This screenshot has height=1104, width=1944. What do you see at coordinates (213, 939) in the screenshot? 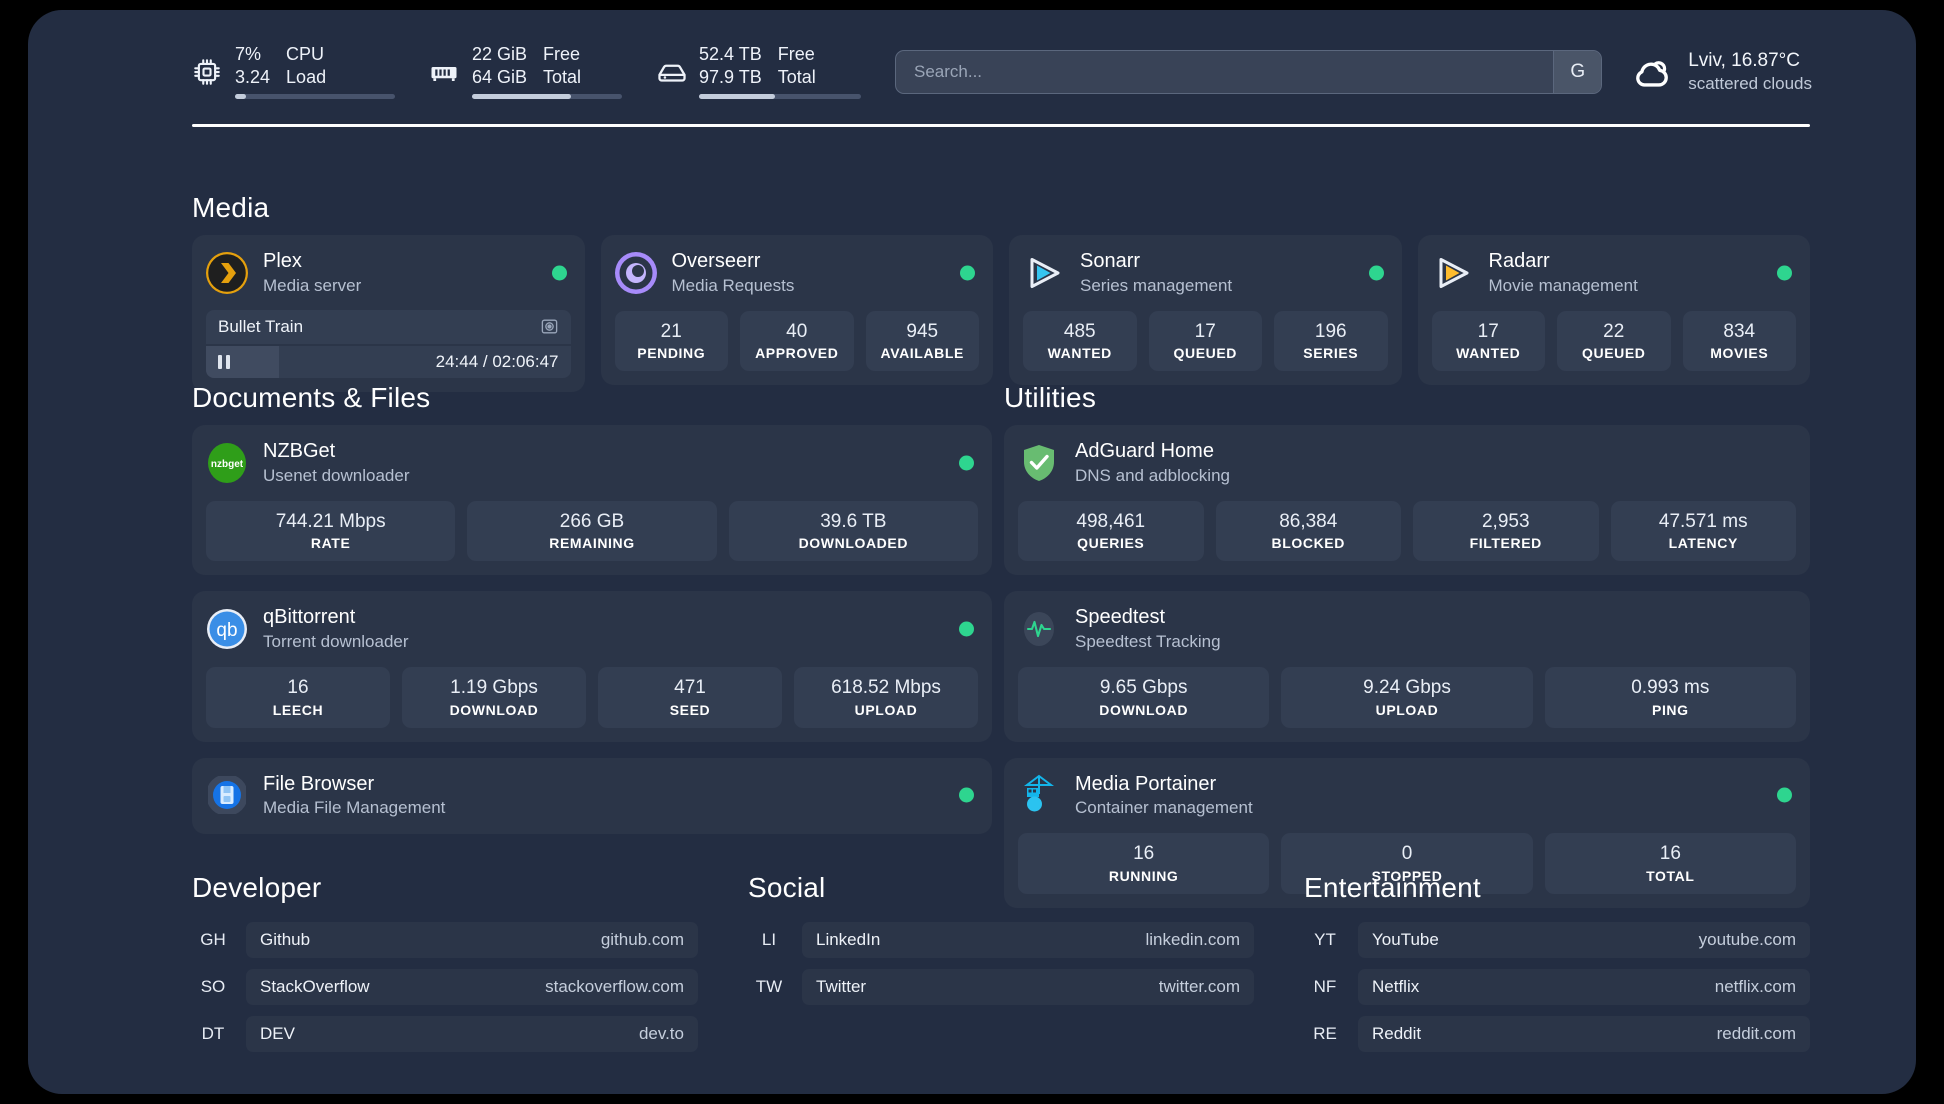
I see `bookmark-tag: GH` at bounding box center [213, 939].